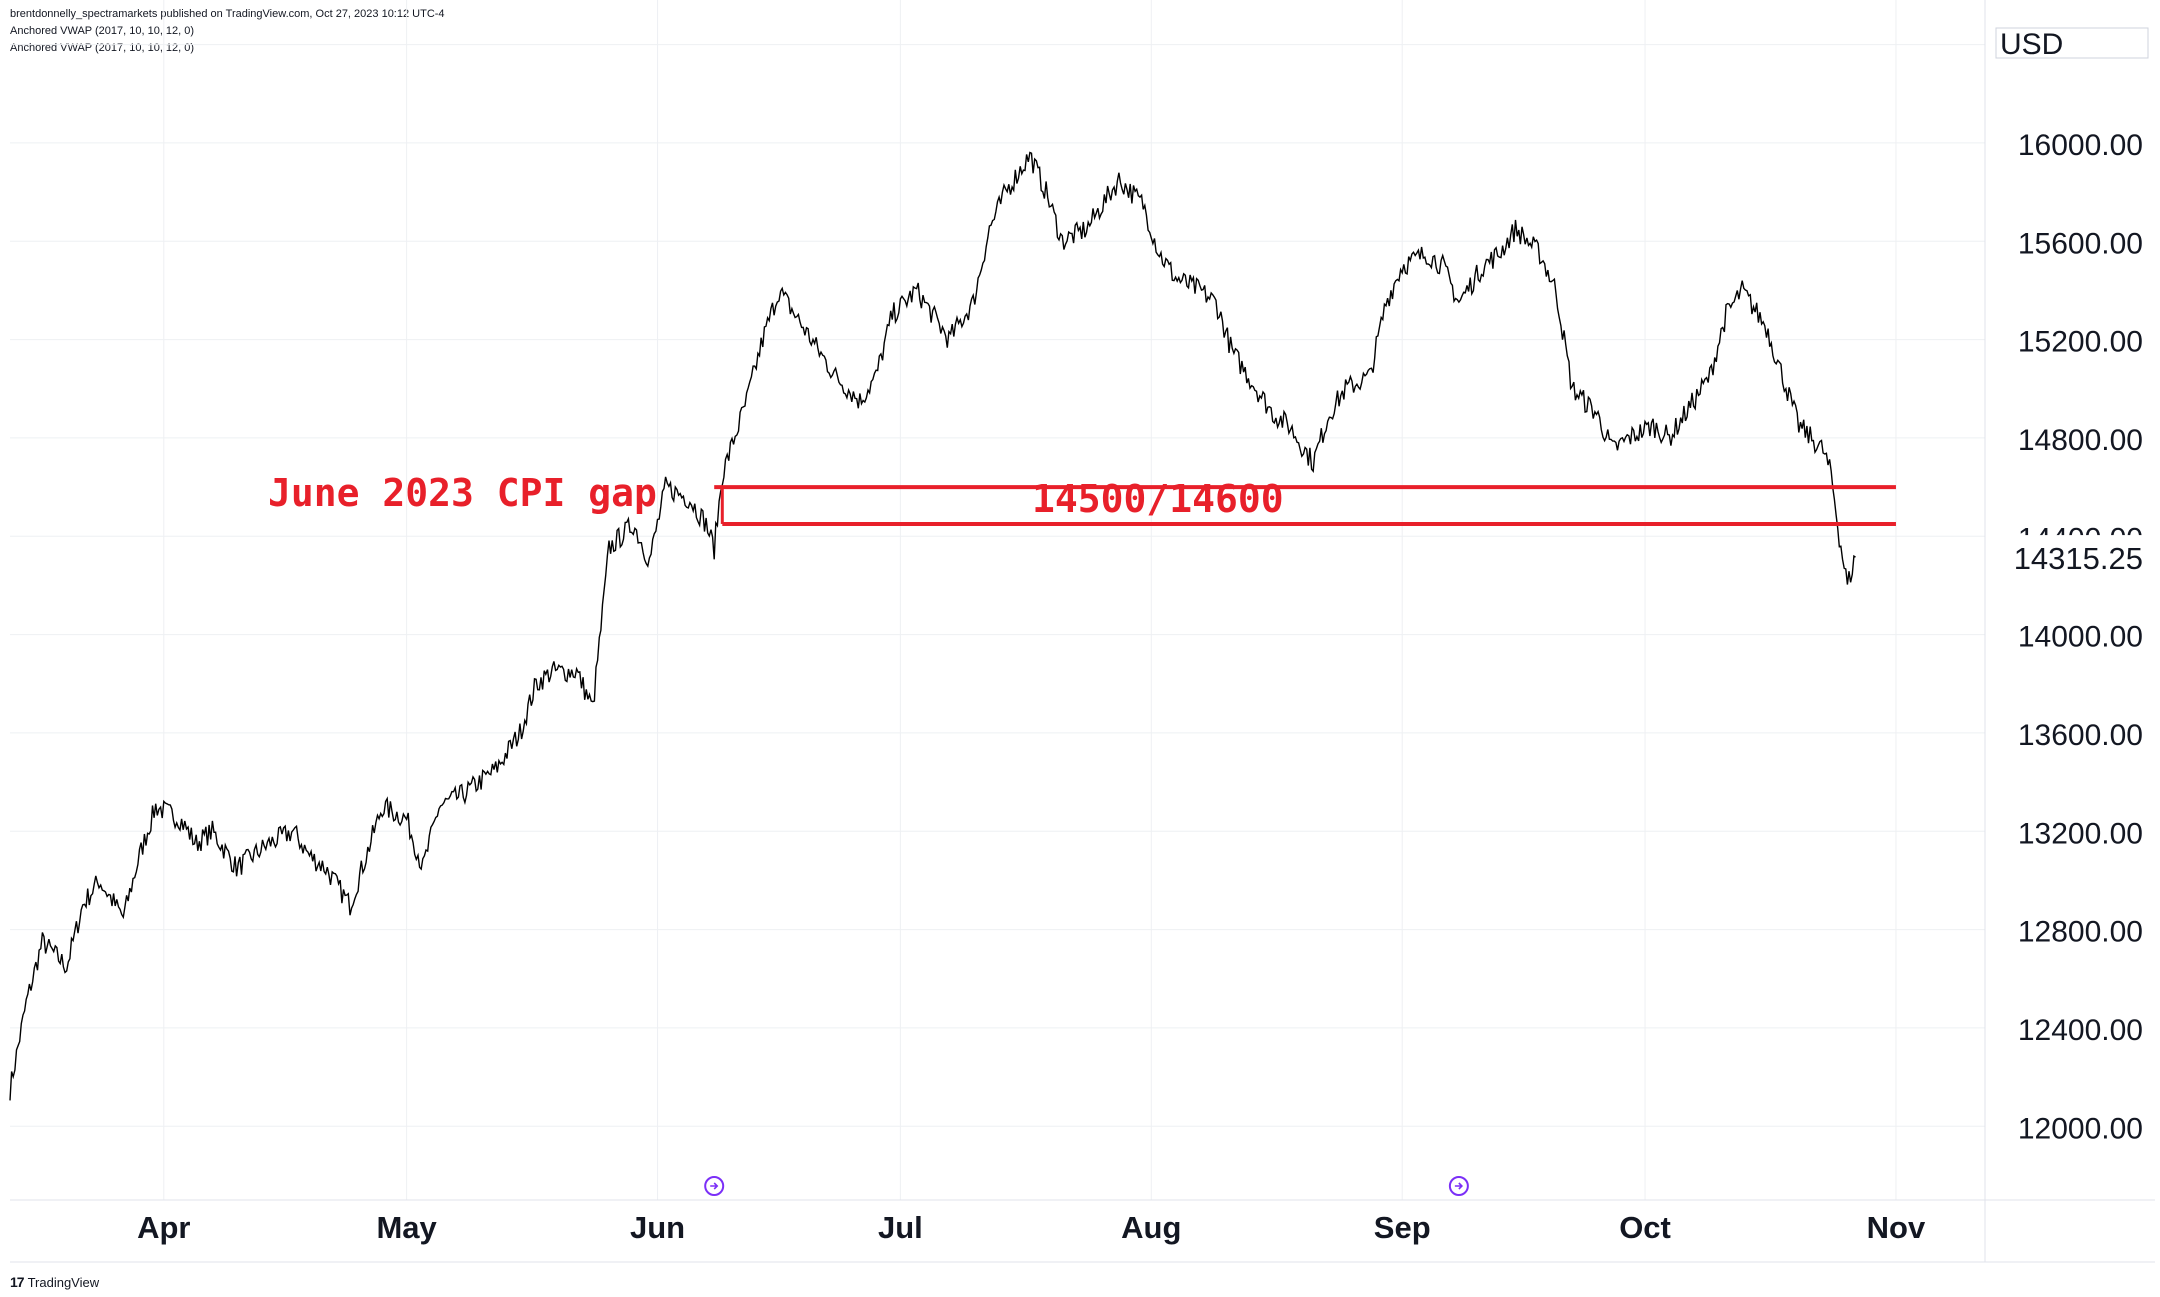  Describe the element at coordinates (1151, 1227) in the screenshot. I see `x-tick-label: Aug` at that location.